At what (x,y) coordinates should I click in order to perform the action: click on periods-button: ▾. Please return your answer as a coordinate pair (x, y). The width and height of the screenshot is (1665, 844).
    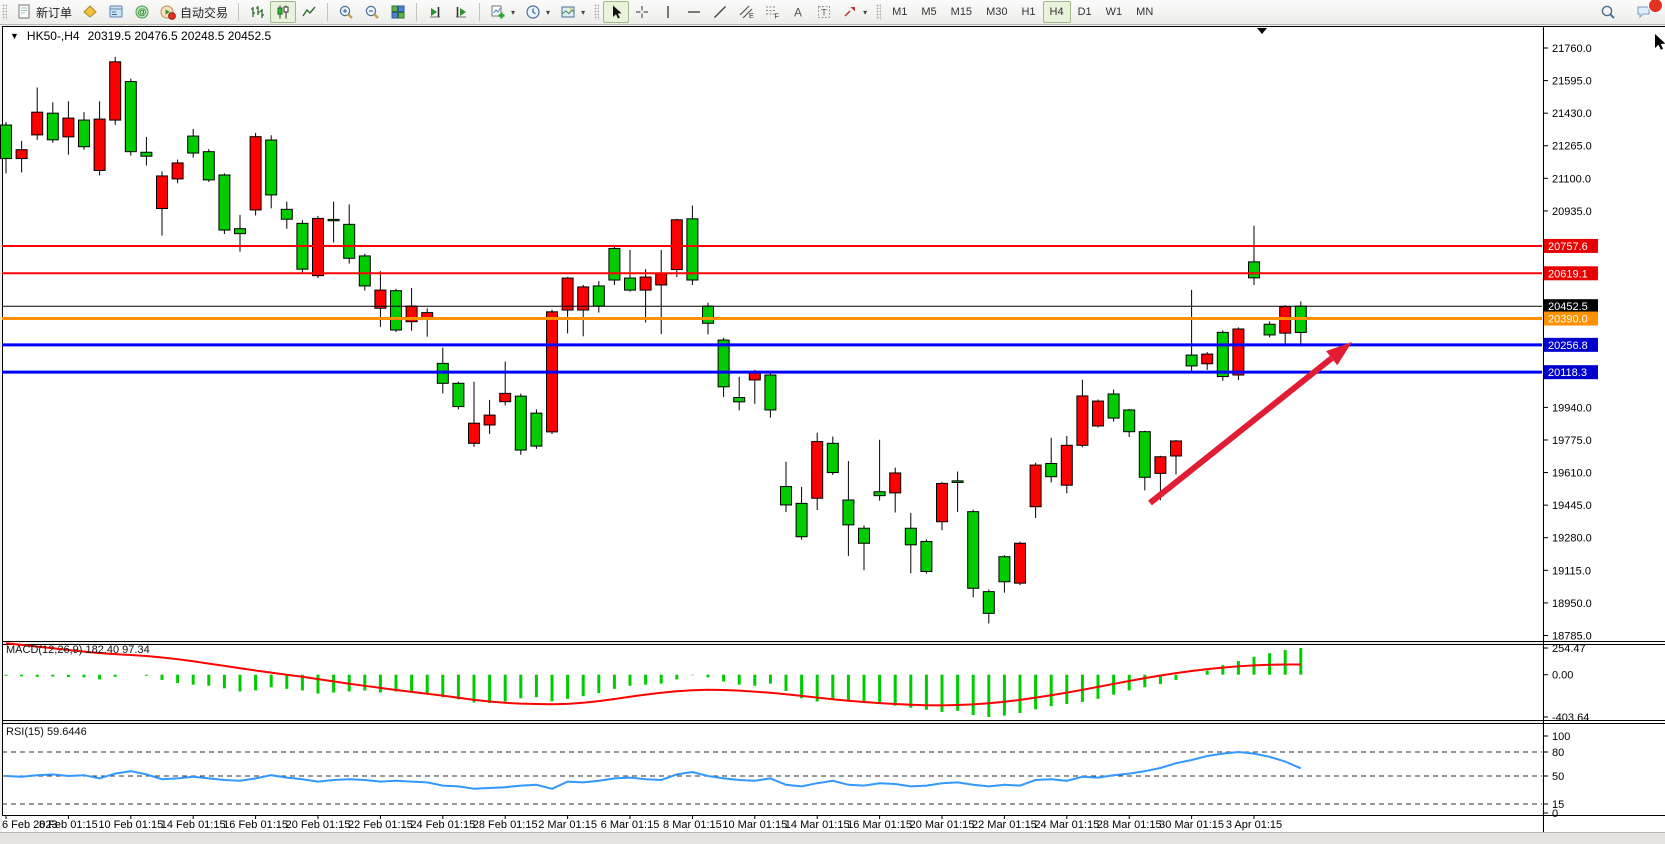
    Looking at the image, I should click on (537, 12).